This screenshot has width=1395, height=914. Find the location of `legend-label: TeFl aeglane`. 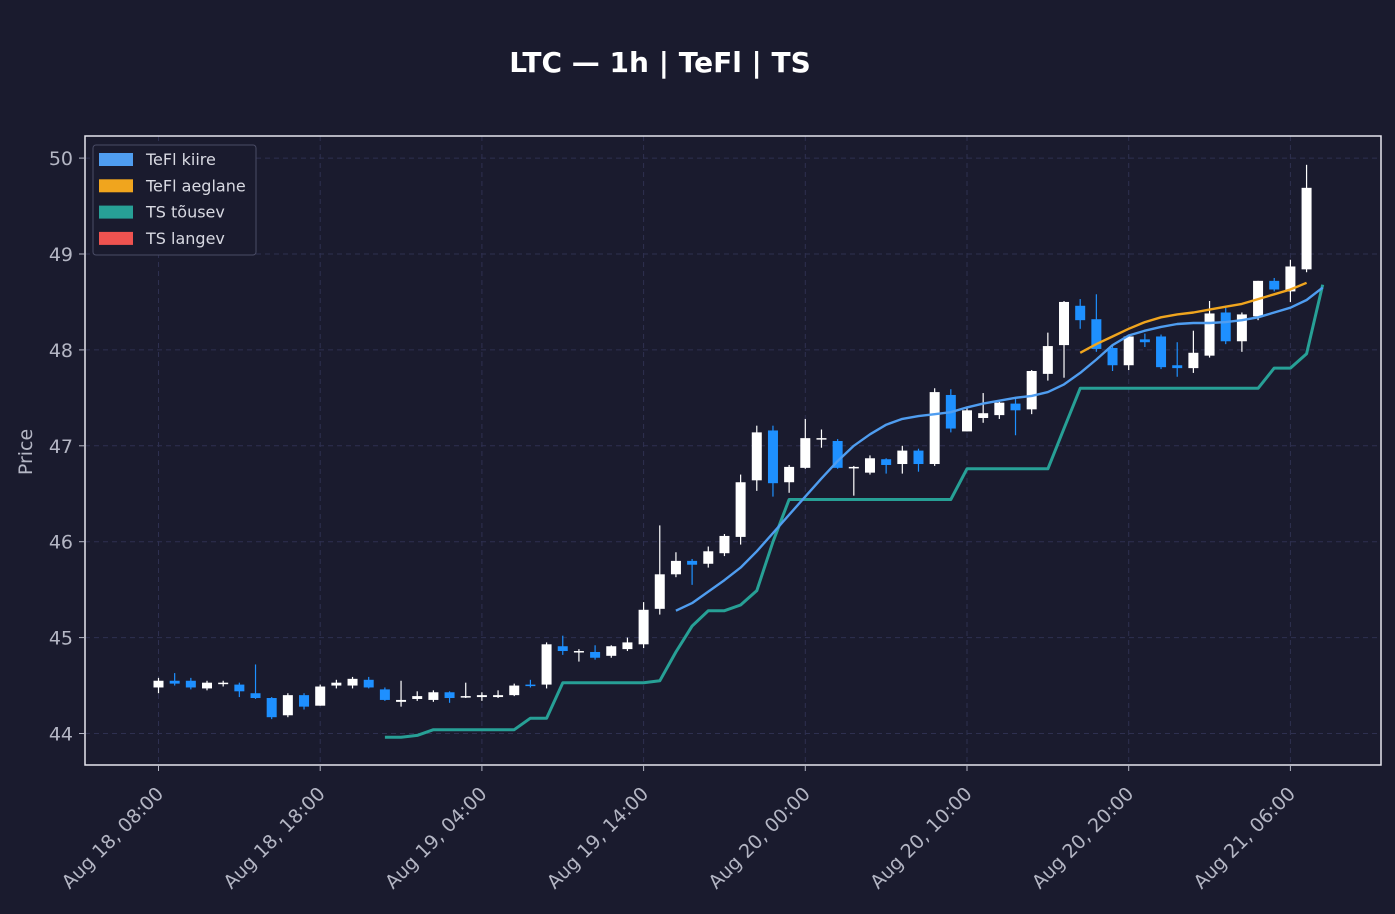

legend-label: TeFl aeglane is located at coordinates (195, 185).